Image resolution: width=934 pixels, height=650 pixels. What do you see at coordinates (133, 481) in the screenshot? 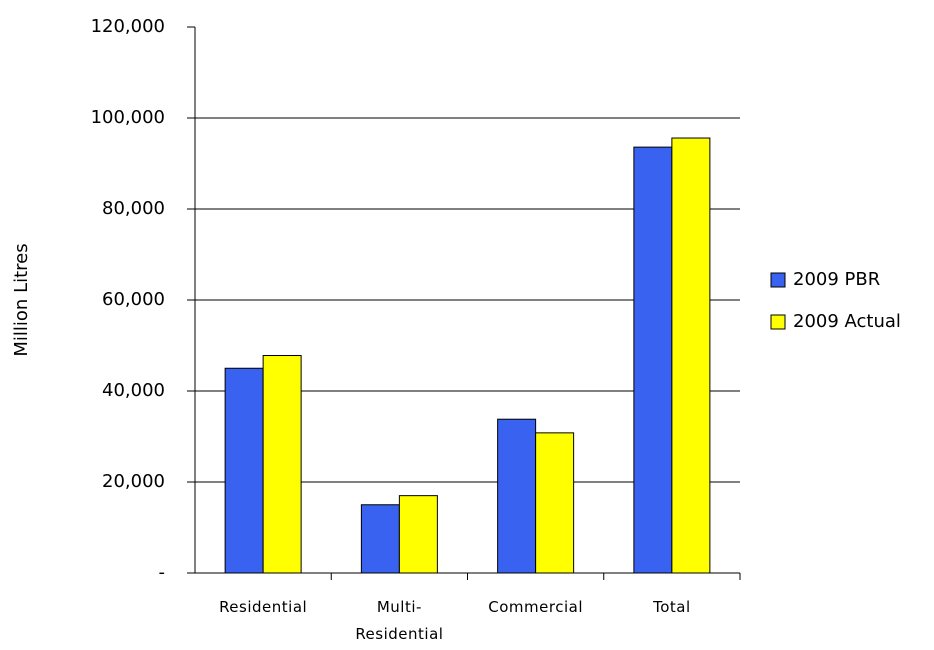
I see `y-tick-label: 20,000` at bounding box center [133, 481].